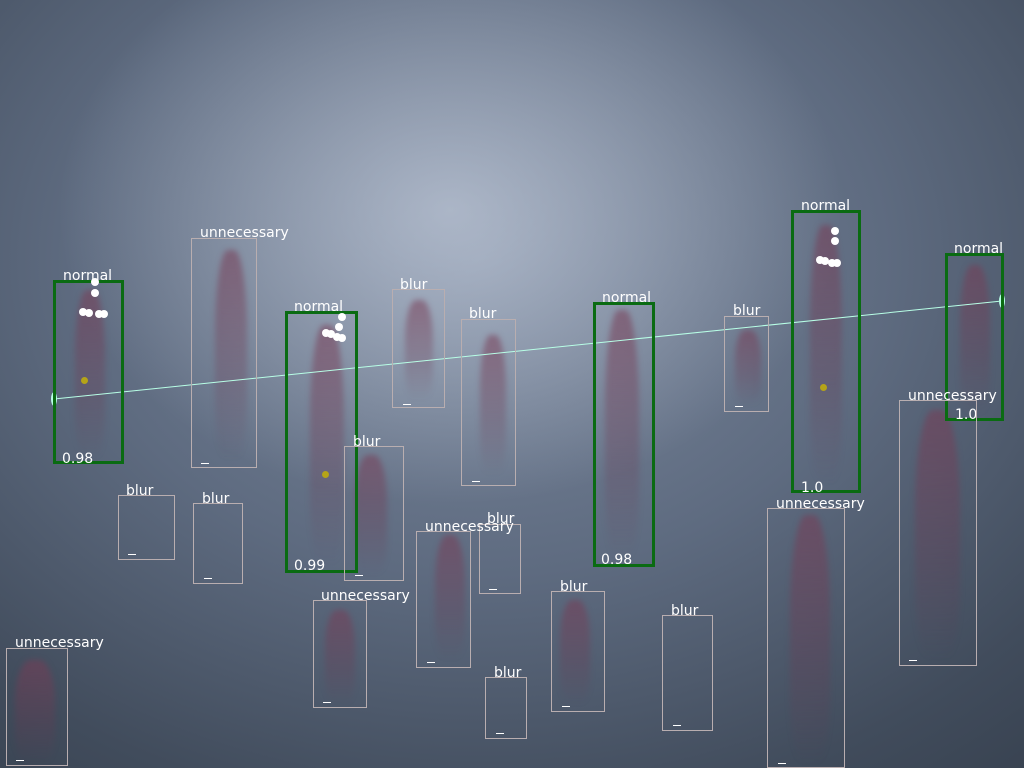 The height and width of the screenshot is (768, 1024). What do you see at coordinates (310, 566) in the screenshot?
I see `detection-score: 0.99` at bounding box center [310, 566].